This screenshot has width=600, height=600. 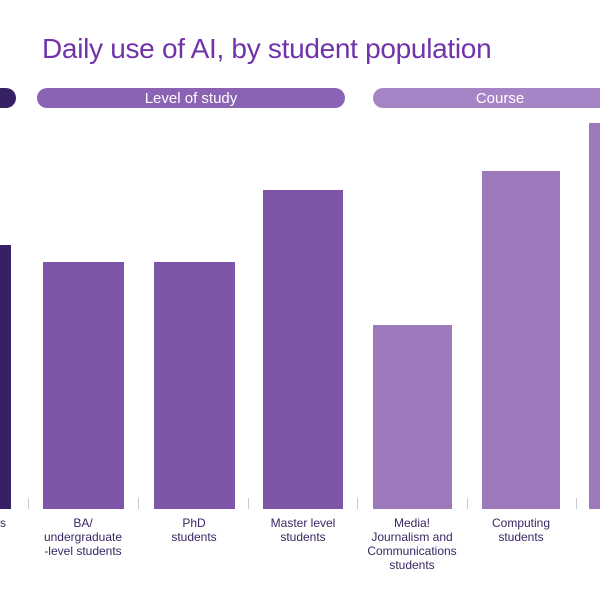 I want to click on bar-6-course, so click(x=594, y=316).